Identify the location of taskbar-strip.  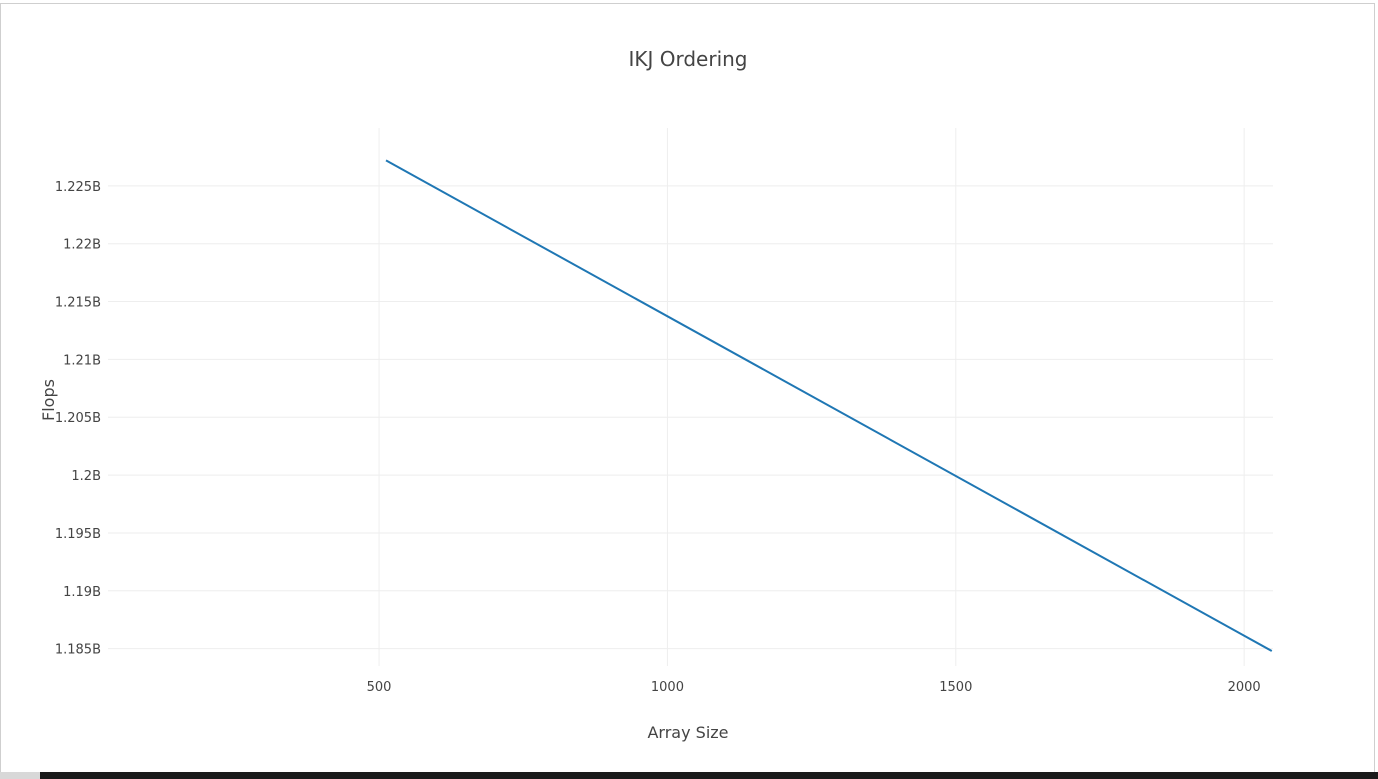
(689, 775).